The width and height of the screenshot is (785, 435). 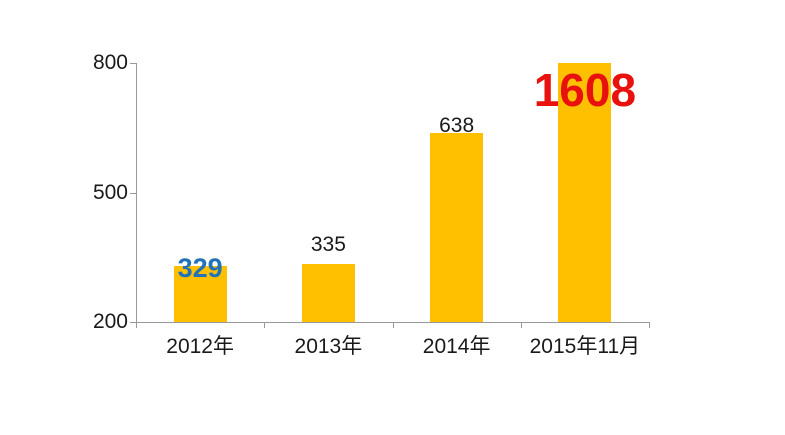 I want to click on category-label-2014: 2014年, so click(x=456, y=346).